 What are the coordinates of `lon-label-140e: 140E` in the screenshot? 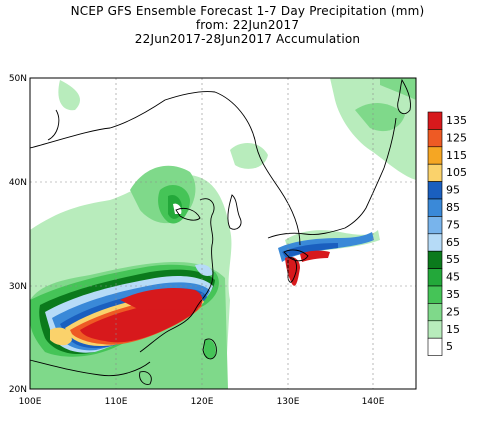 It's located at (373, 402).